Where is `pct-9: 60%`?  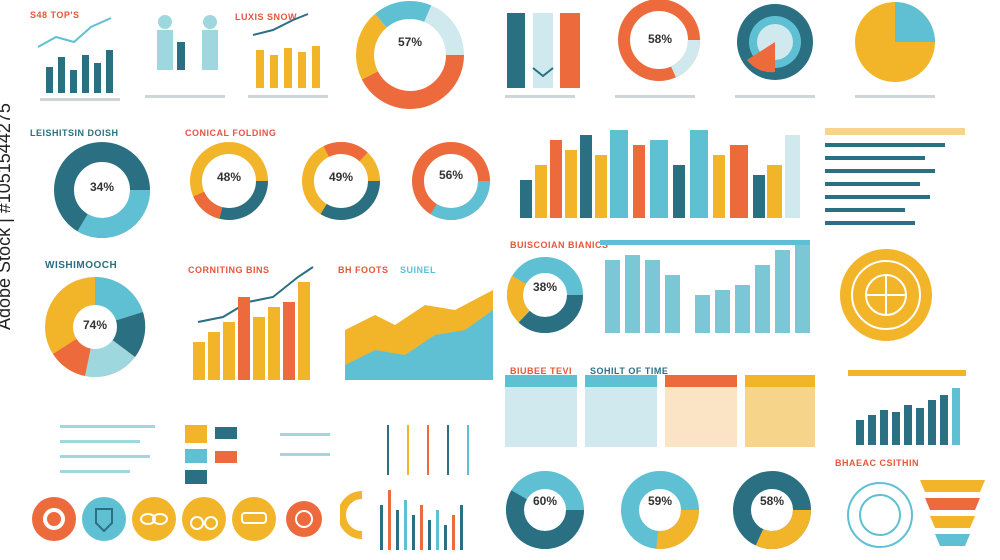
pct-9: 60% is located at coordinates (545, 501).